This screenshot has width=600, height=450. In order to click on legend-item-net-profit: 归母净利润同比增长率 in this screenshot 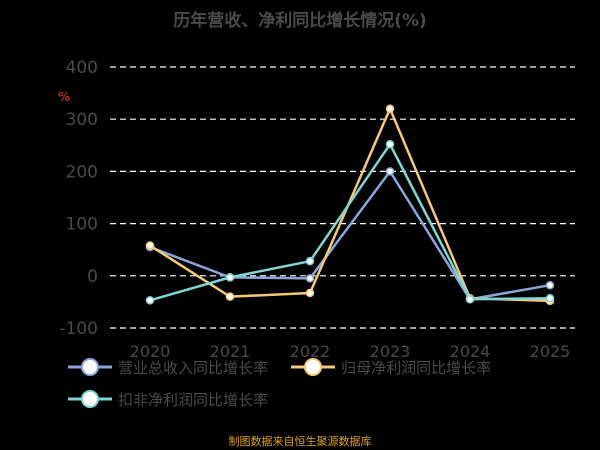, I will do `click(391, 367)`.